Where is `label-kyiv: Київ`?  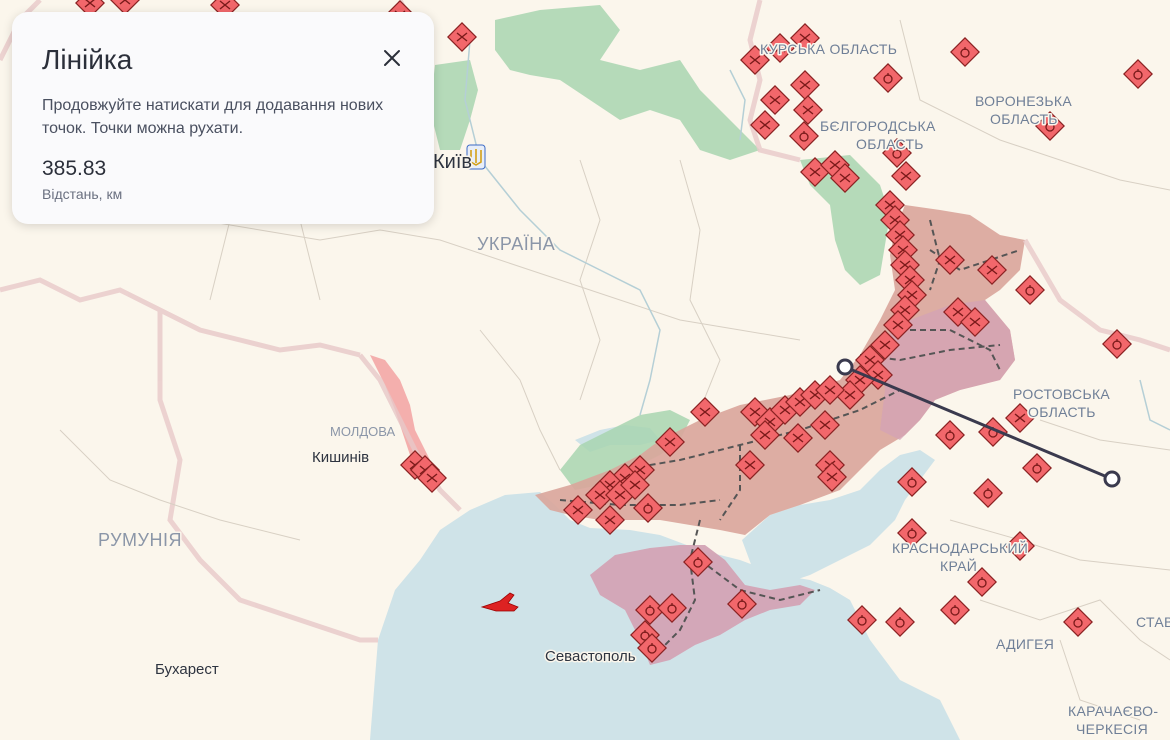
label-kyiv: Київ is located at coordinates (452, 162).